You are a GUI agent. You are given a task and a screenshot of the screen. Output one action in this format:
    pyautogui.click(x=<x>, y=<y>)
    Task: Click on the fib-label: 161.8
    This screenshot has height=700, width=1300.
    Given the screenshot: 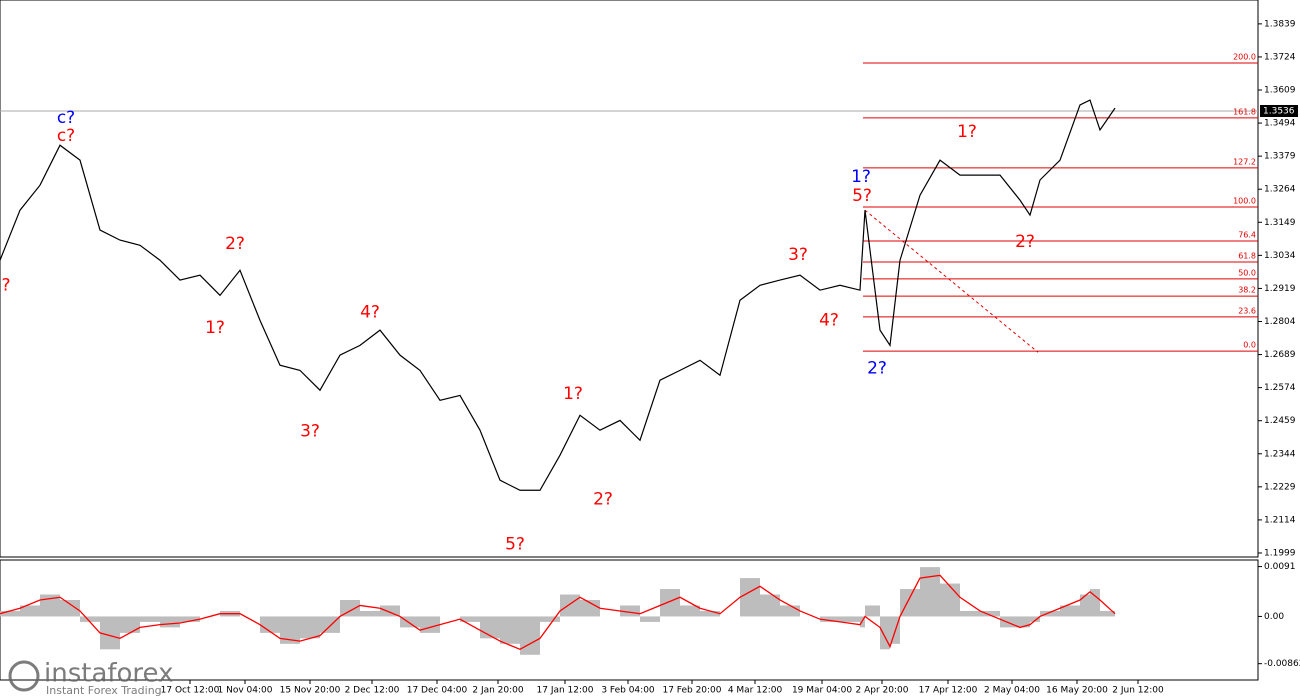 What is the action you would take?
    pyautogui.click(x=1244, y=111)
    